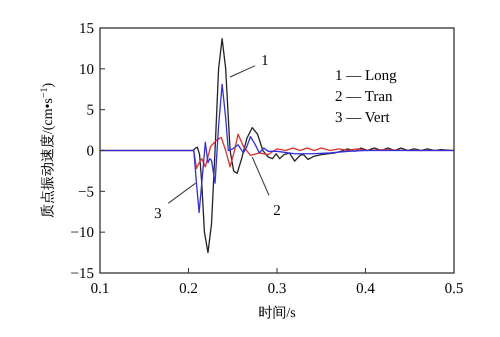 This screenshot has height=337, width=500. Describe the element at coordinates (86, 70) in the screenshot. I see `y-tick-label: 10` at that location.